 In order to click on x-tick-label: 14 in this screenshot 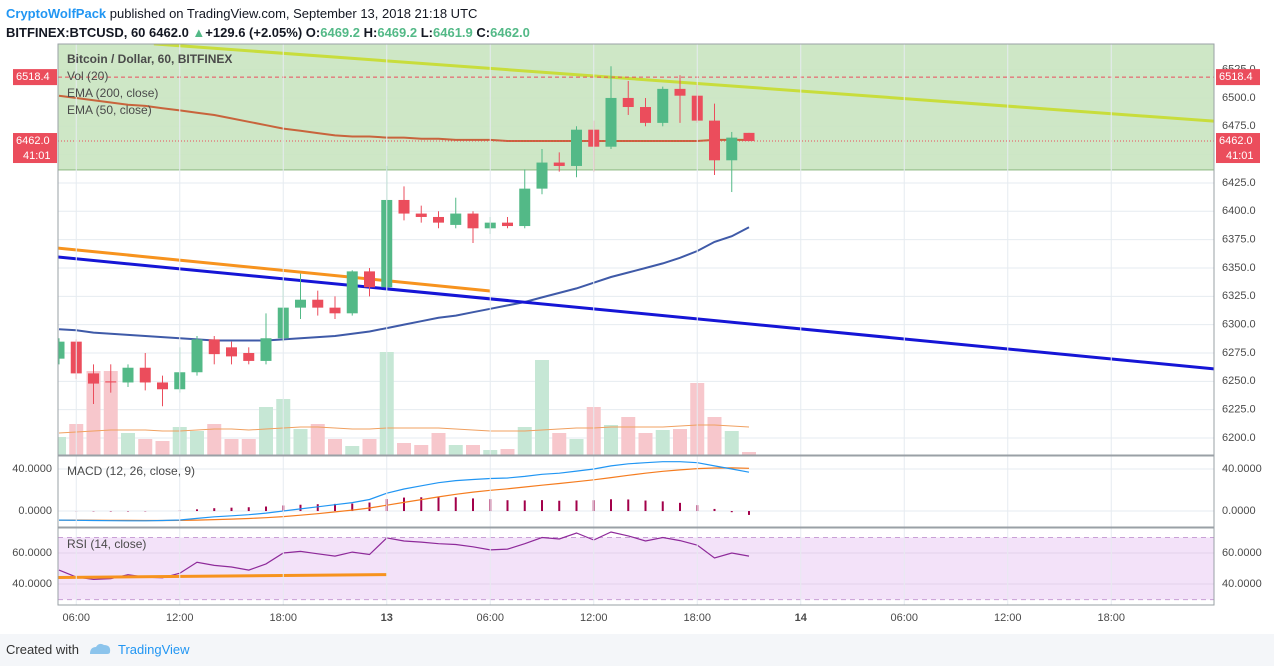, I will do `click(801, 618)`.